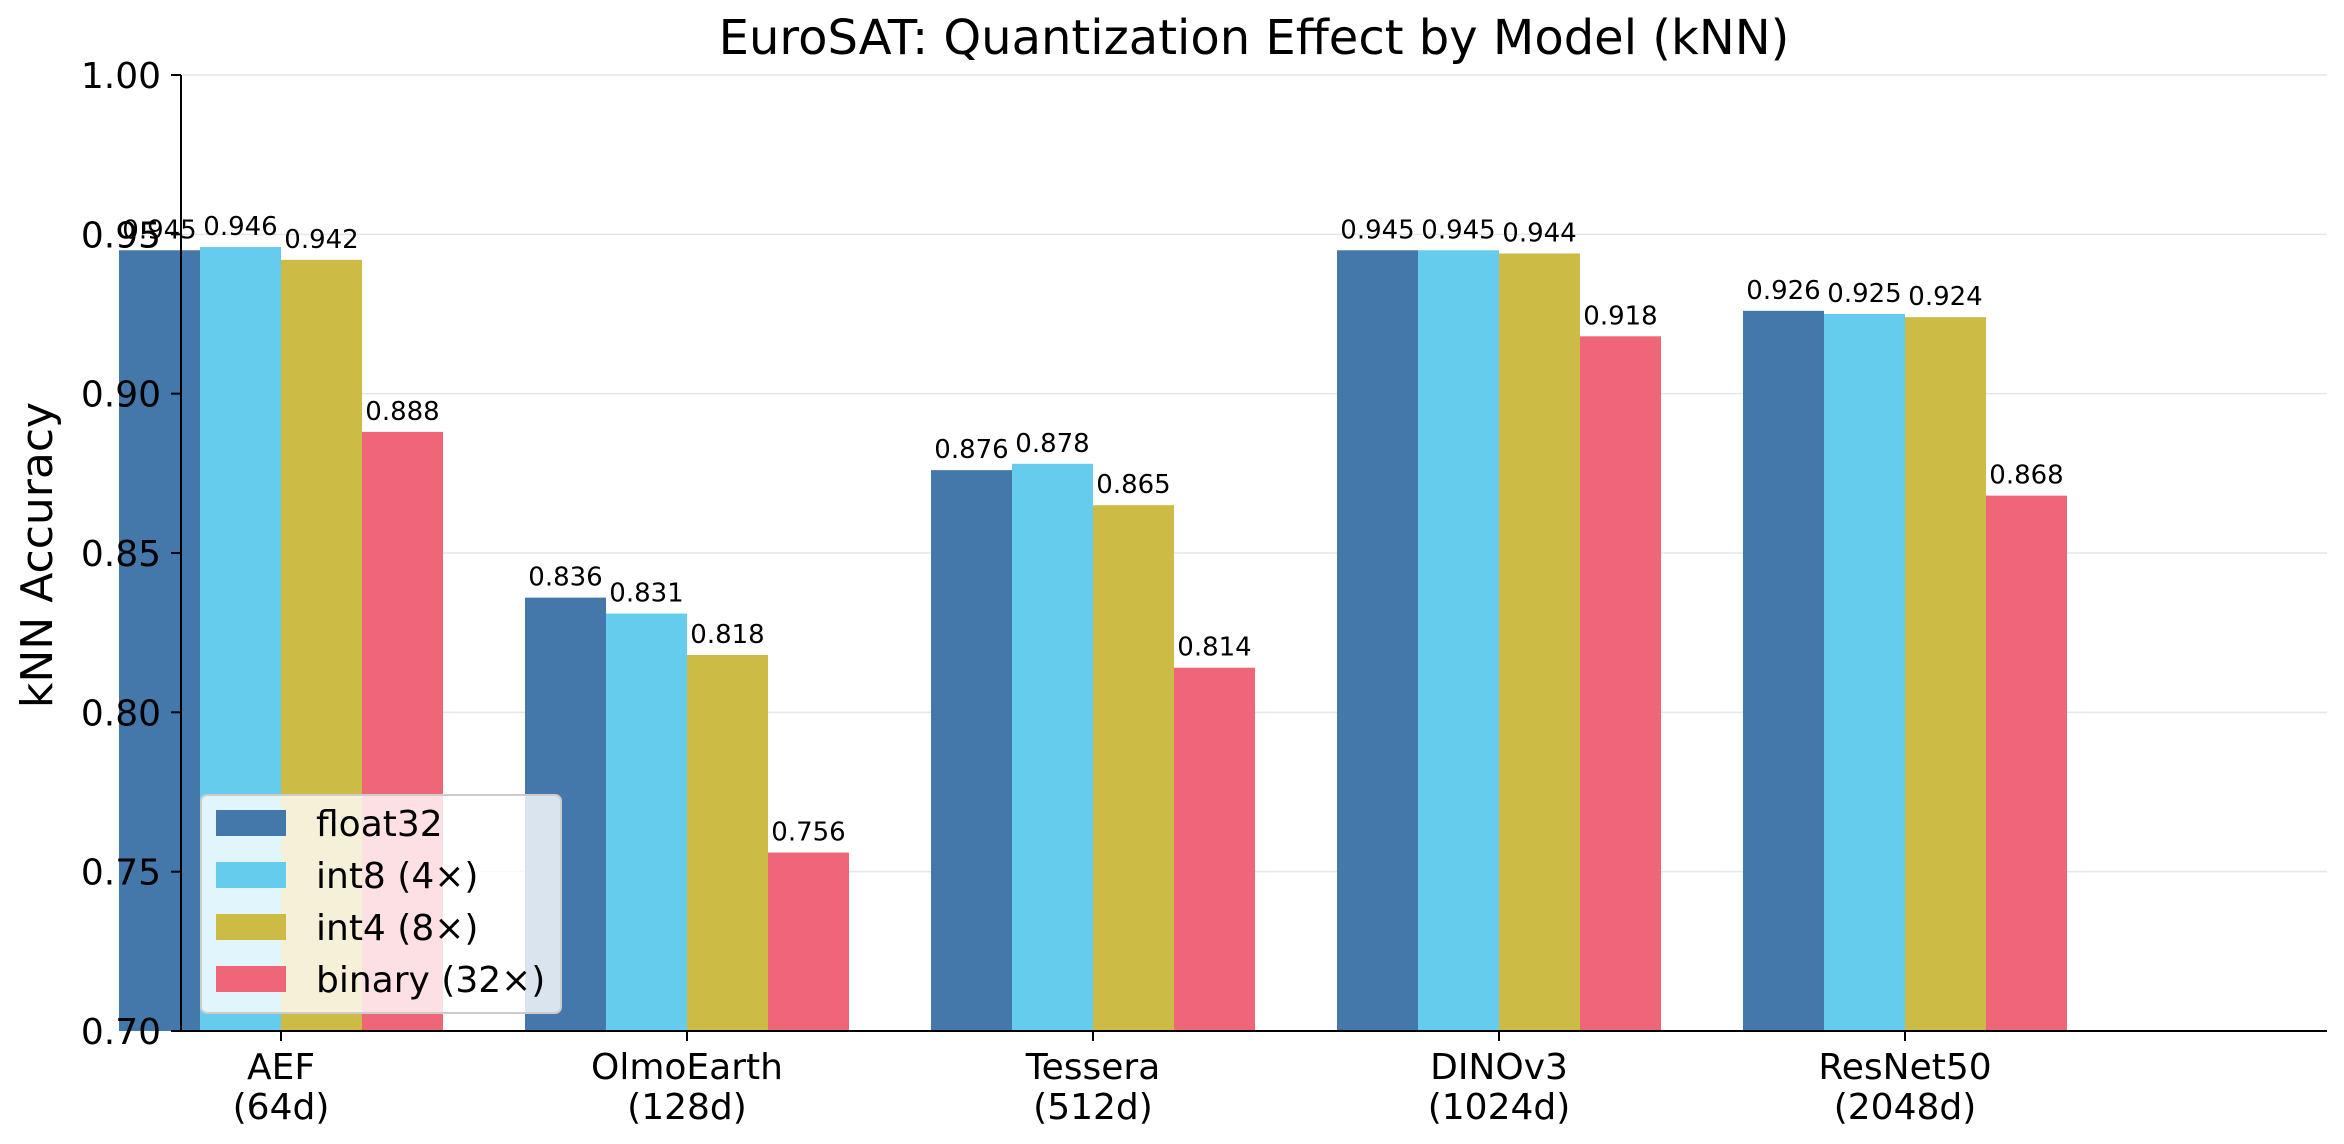 The width and height of the screenshot is (2344, 1144). Describe the element at coordinates (281, 1067) in the screenshot. I see `x-tick-label: AEF` at that location.